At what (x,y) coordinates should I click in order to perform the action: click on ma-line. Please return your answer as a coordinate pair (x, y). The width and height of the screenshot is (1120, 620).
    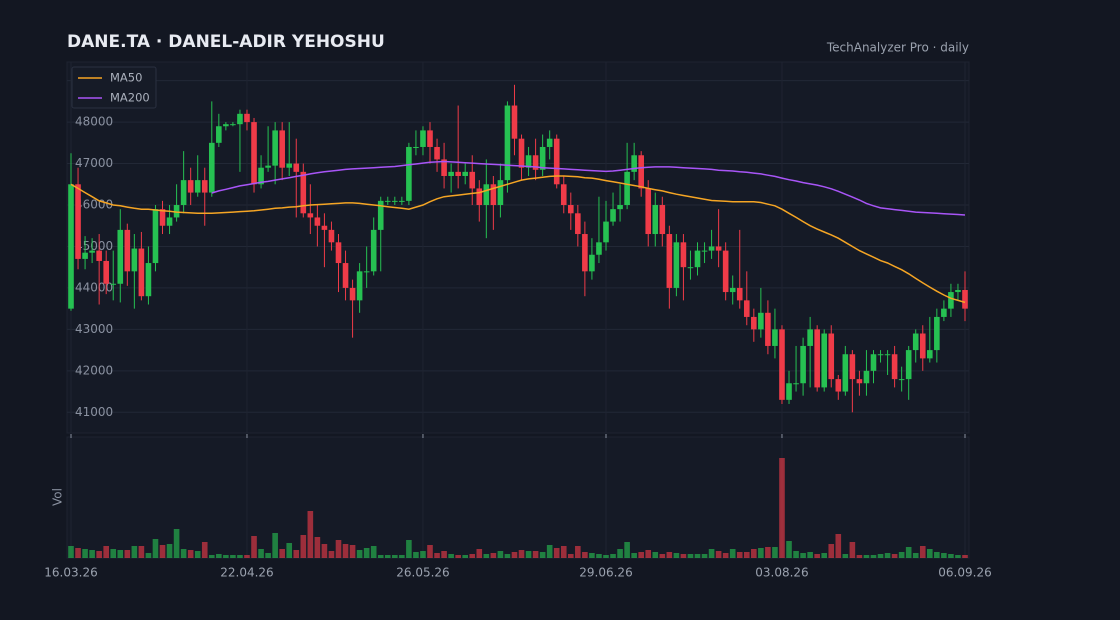
    Looking at the image, I should click on (588, 188).